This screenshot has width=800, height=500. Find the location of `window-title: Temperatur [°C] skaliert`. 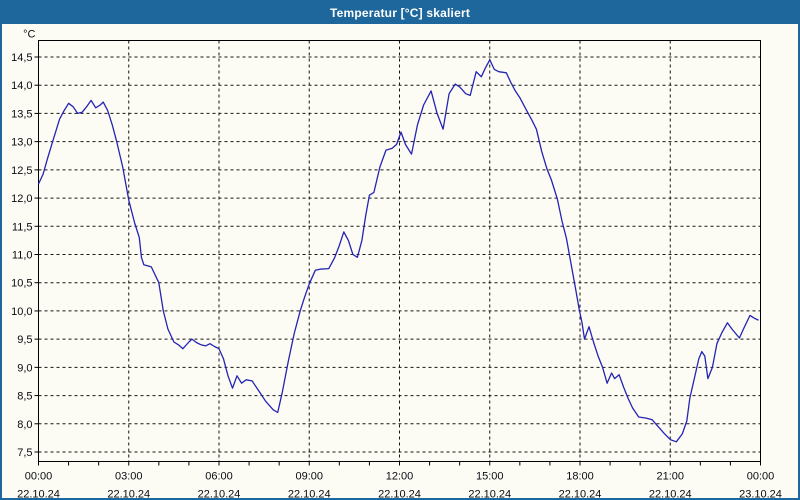

window-title: Temperatur [°C] skaliert is located at coordinates (400, 13).